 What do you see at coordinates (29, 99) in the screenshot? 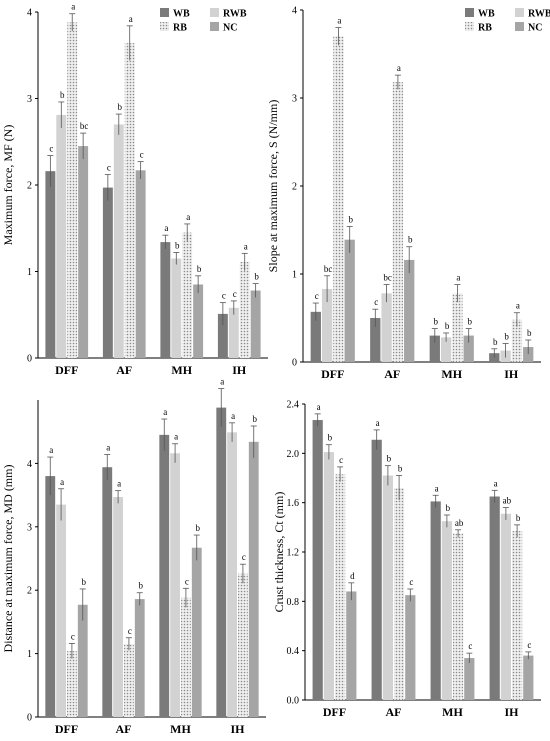
I see `y-tick-label: 3` at bounding box center [29, 99].